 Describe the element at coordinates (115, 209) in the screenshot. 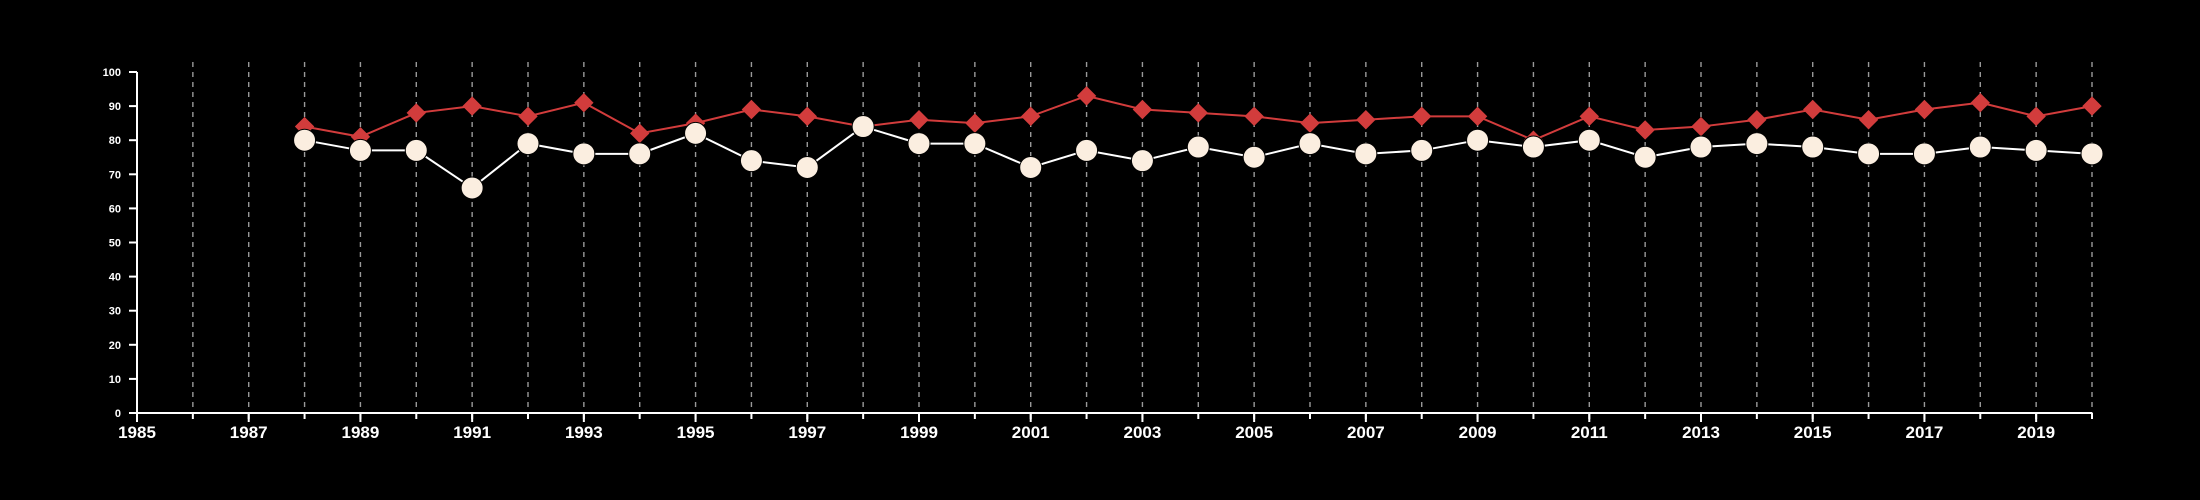

I see `y-tick-label: 60` at that location.